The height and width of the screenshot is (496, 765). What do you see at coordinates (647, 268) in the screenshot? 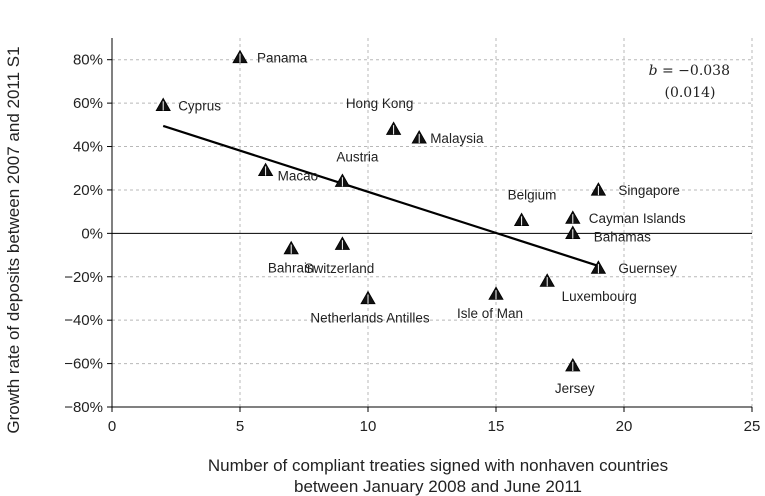
I see `point-label-guernsey: Guernsey` at bounding box center [647, 268].